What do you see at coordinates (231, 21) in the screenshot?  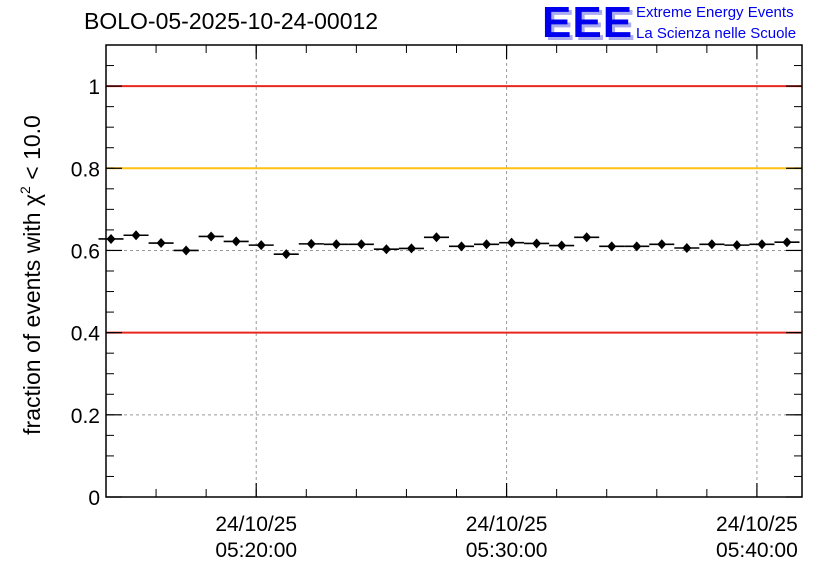 I see `chart-title: BOLO-05-2025-10-24-00012` at bounding box center [231, 21].